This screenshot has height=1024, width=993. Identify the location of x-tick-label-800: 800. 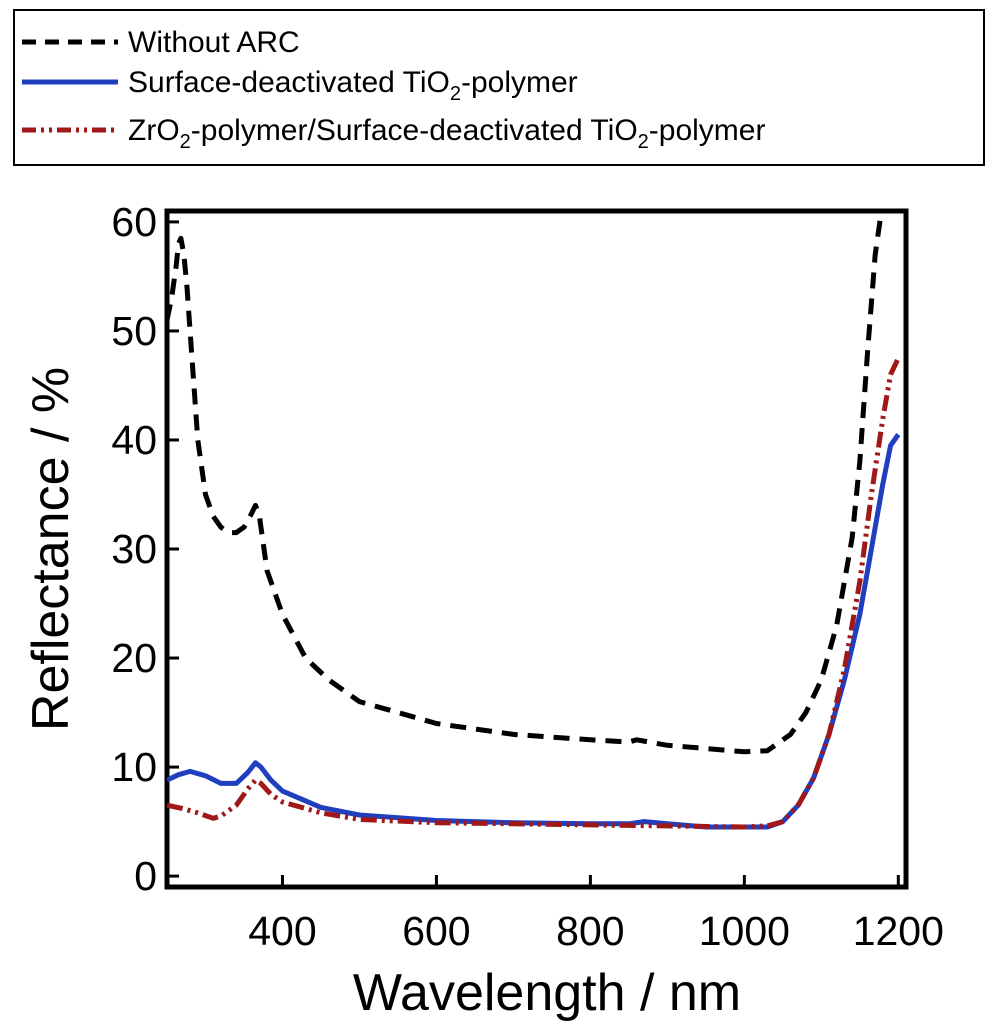
(590, 931).